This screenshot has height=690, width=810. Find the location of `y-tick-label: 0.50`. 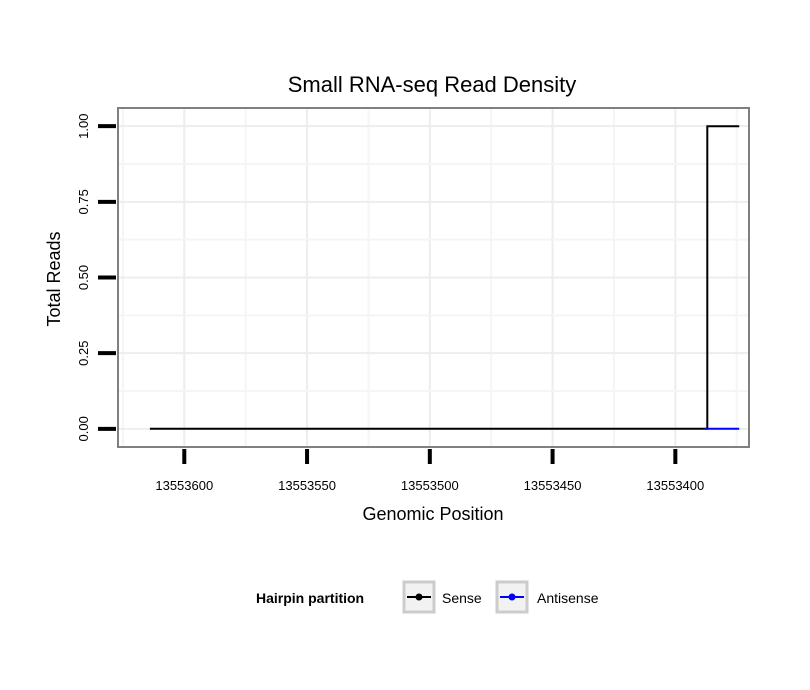

y-tick-label: 0.50 is located at coordinates (83, 277).